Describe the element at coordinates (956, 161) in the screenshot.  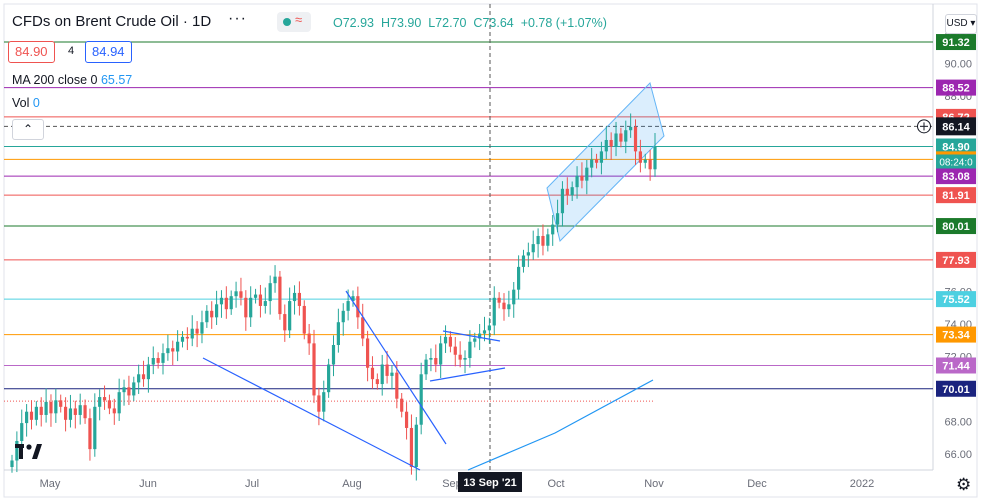
I see `countdown-tag` at that location.